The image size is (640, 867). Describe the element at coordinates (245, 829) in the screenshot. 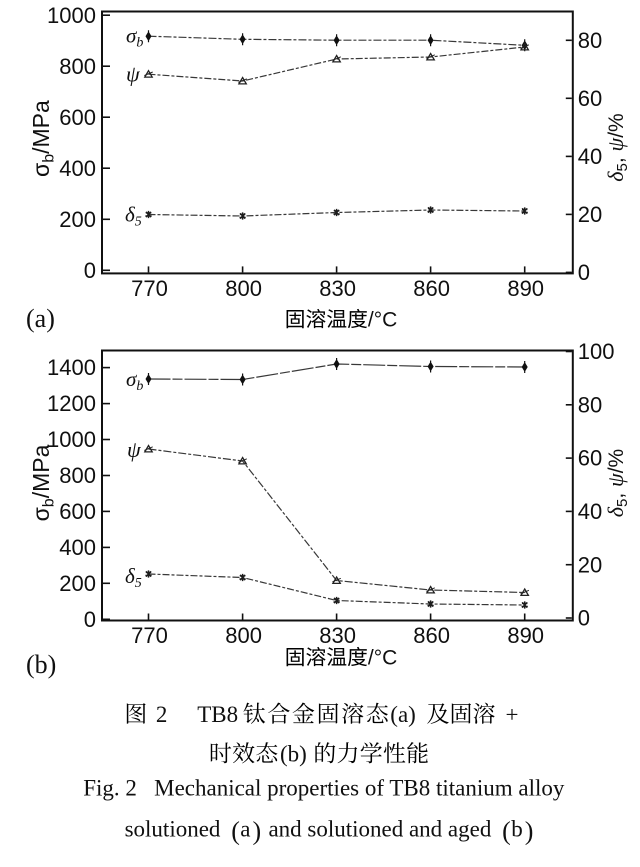

I see `svg-text: a` at that location.